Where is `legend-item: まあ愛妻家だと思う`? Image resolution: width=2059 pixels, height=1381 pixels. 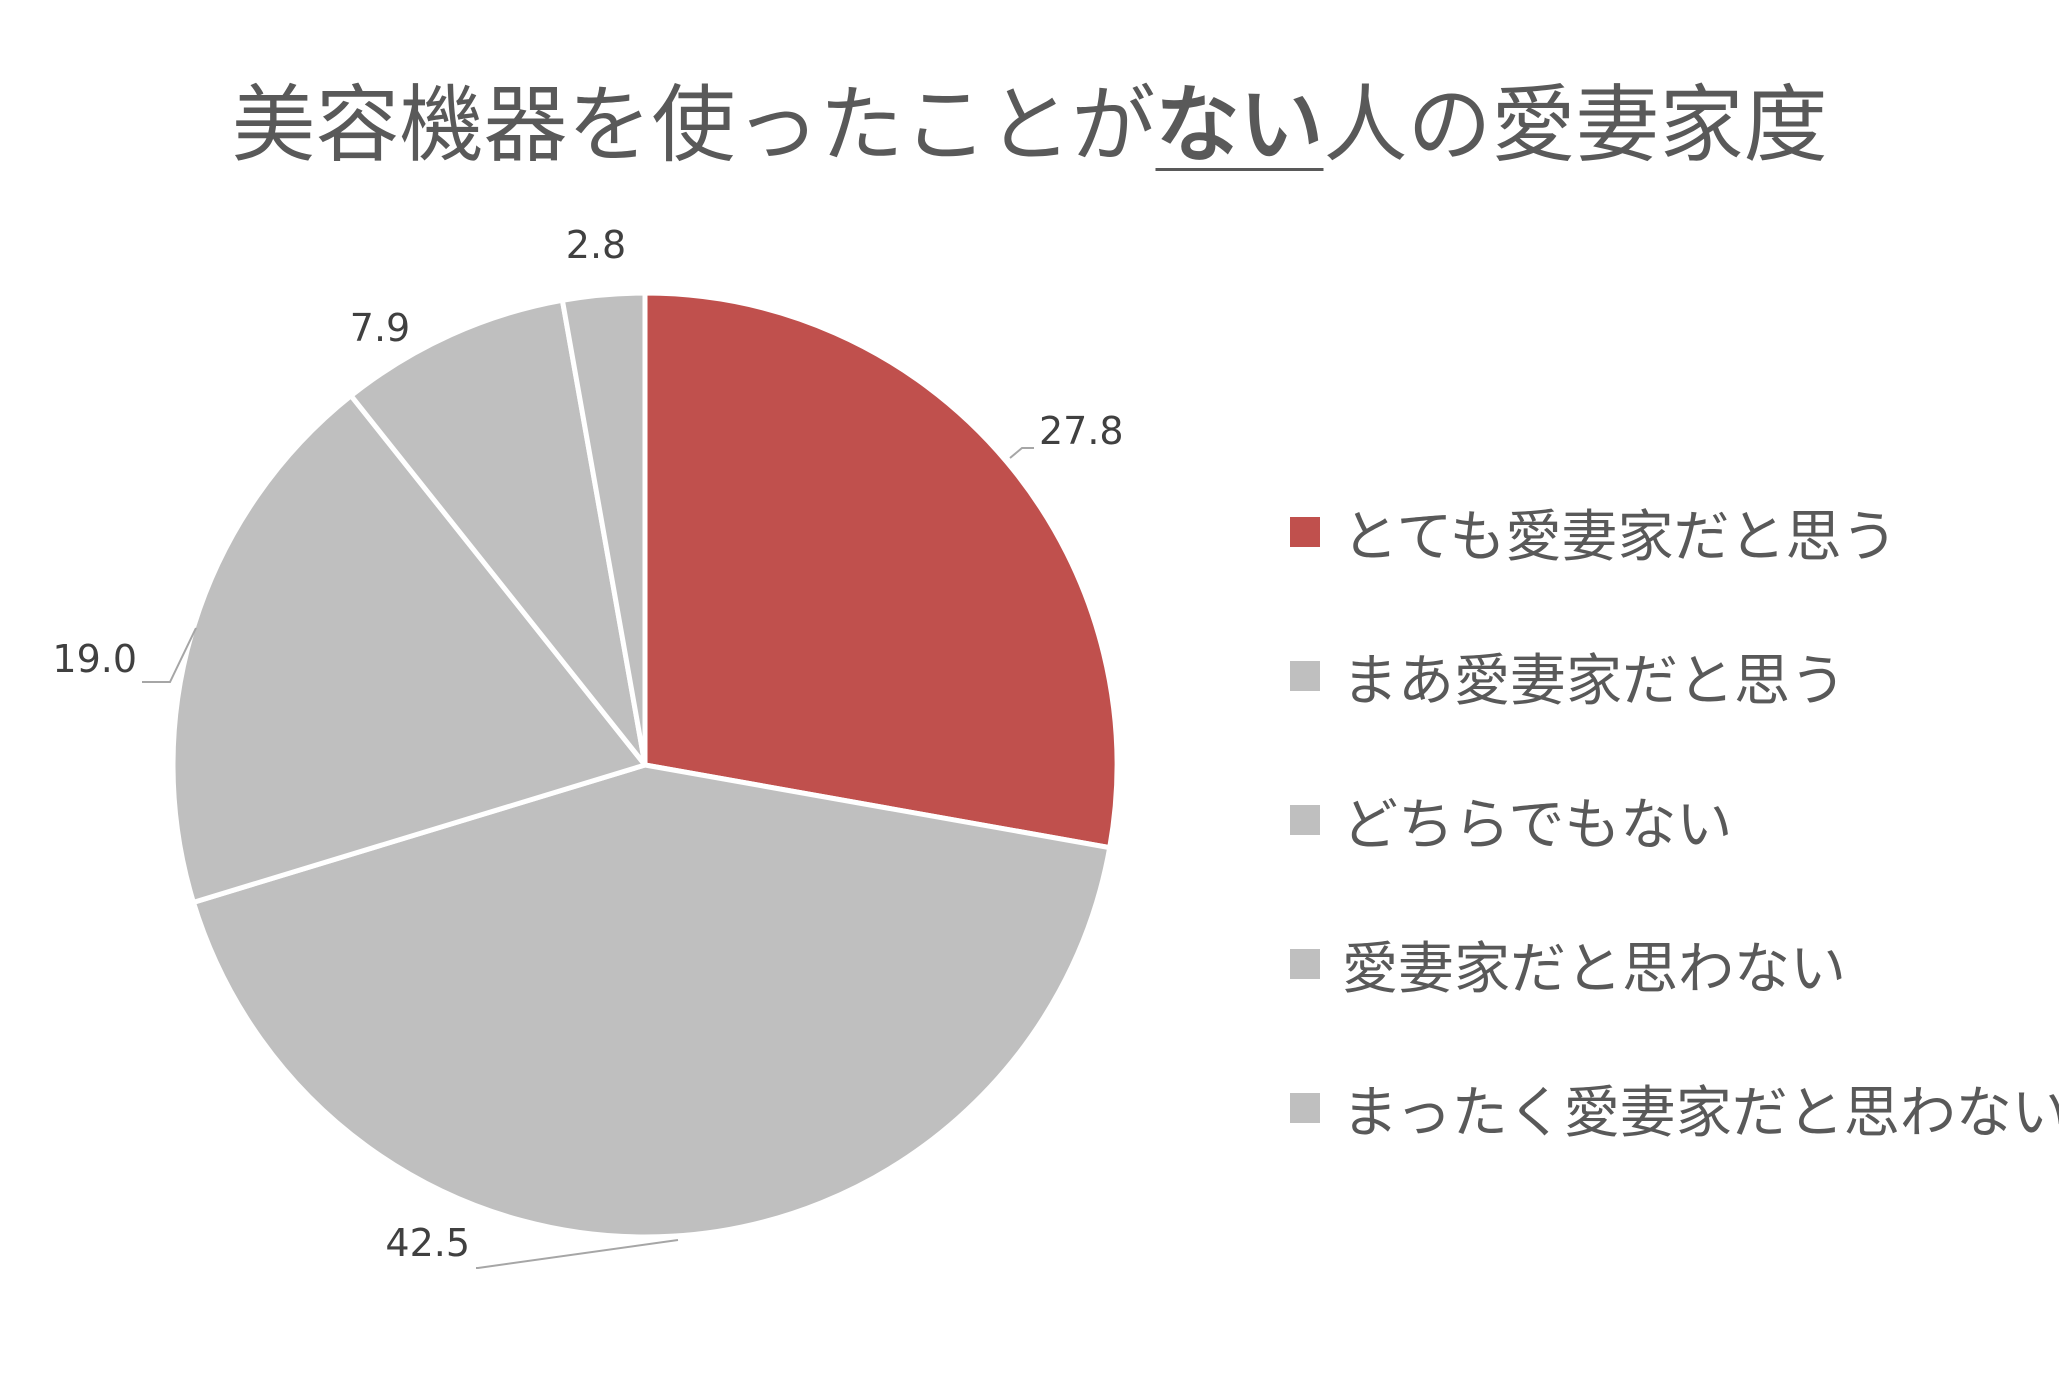
legend-item: まあ愛妻家だと思う is located at coordinates (1674, 676).